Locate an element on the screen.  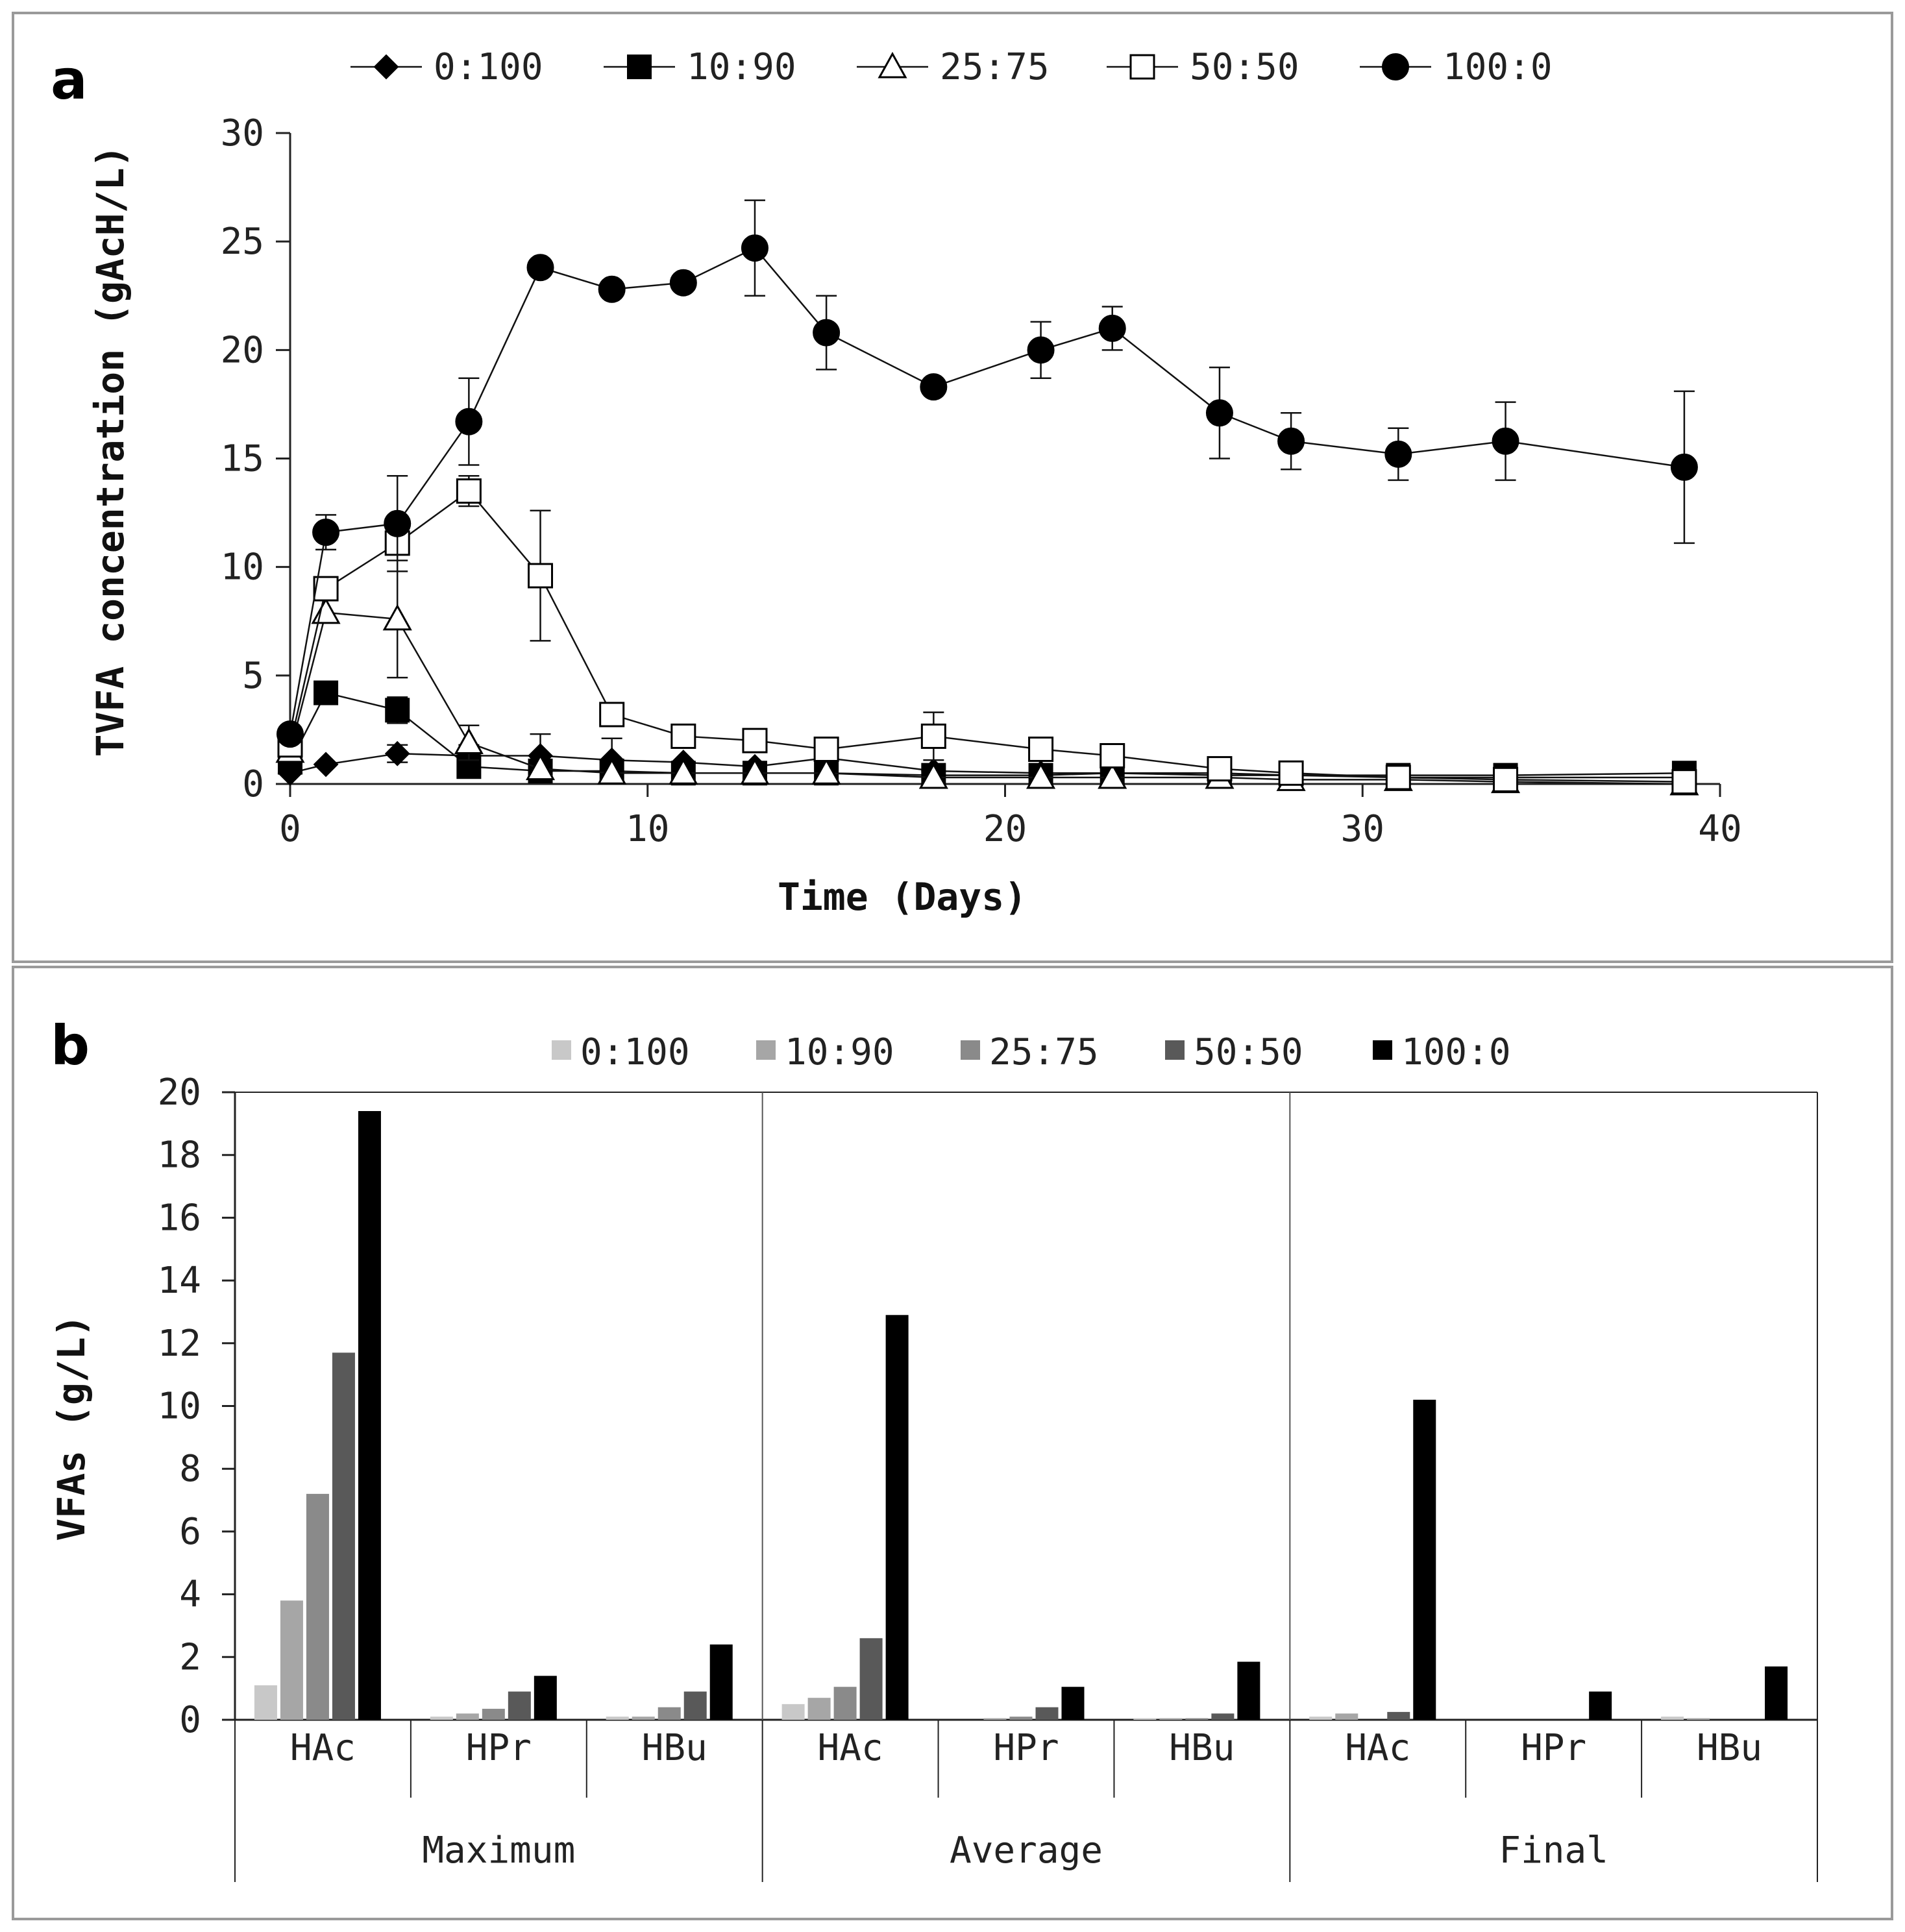
x-tick-label: 20 is located at coordinates (1005, 829).